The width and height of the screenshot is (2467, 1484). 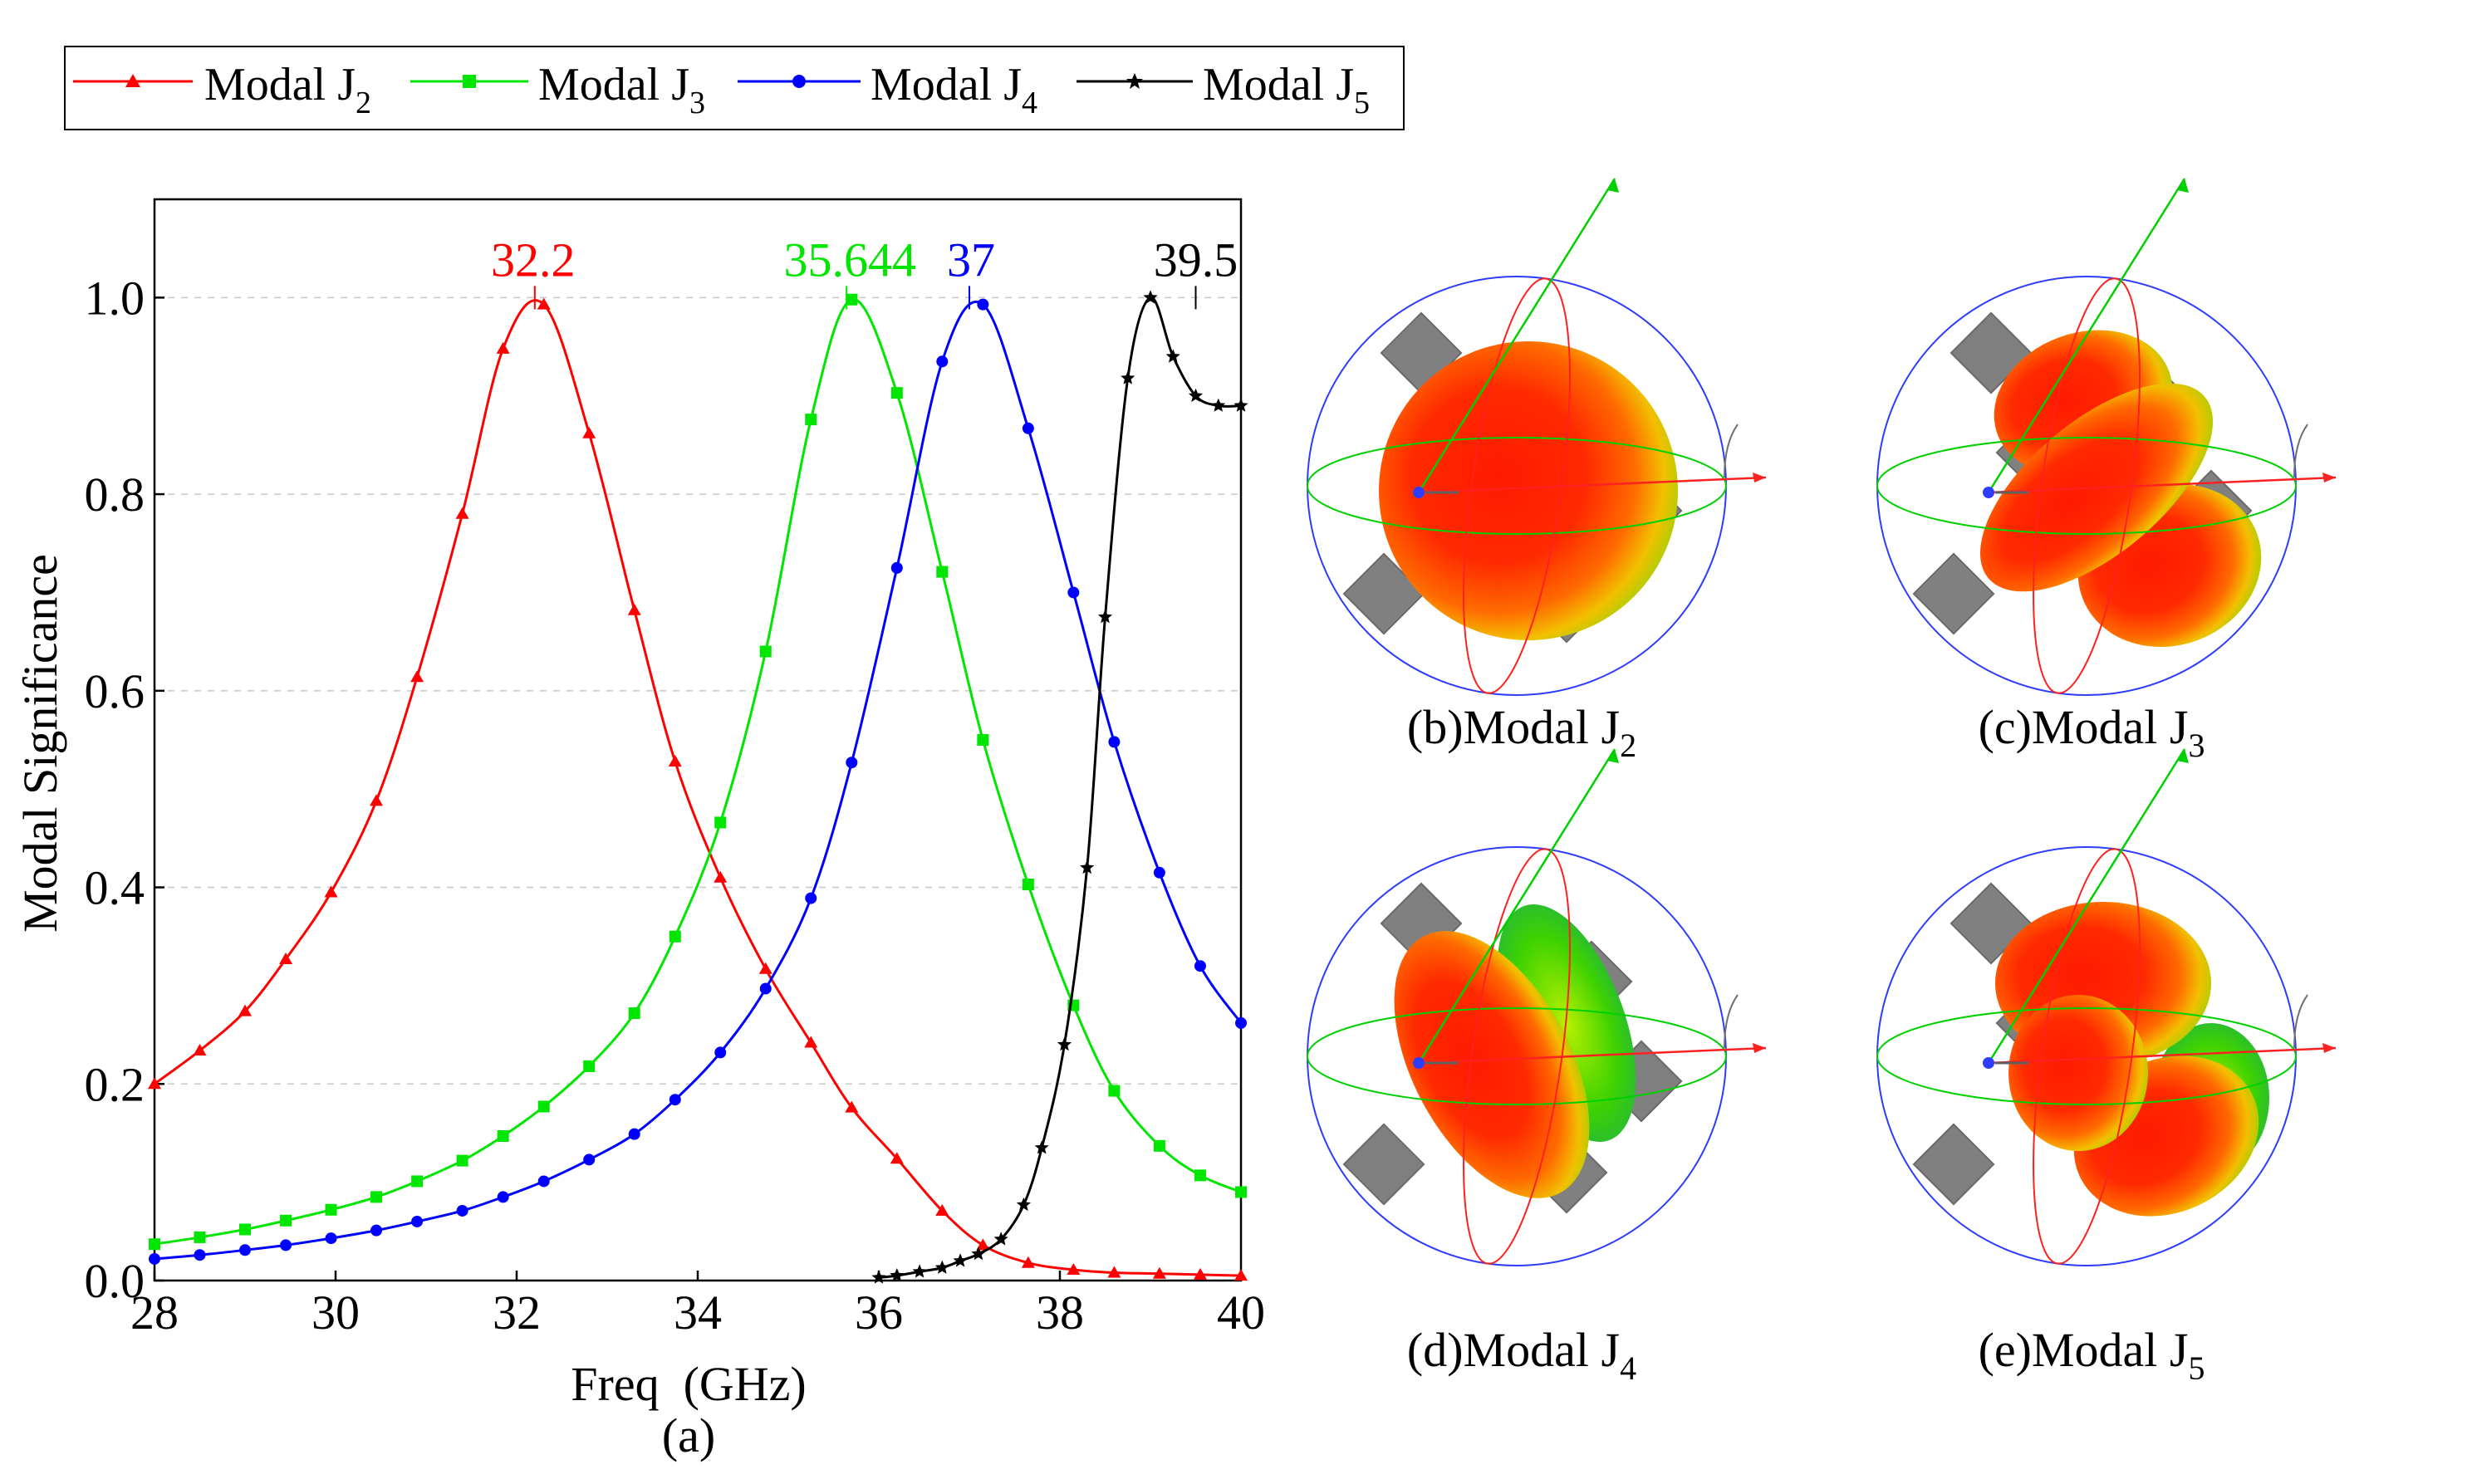 What do you see at coordinates (469, 81) in the screenshot?
I see `legend-marker-j3` at bounding box center [469, 81].